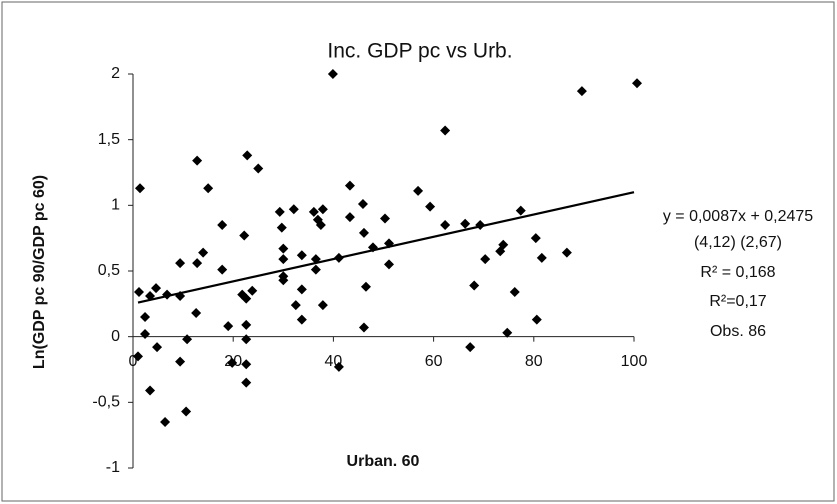  I want to click on chart-title: Inc. GDP pc vs Urb., so click(419, 51).